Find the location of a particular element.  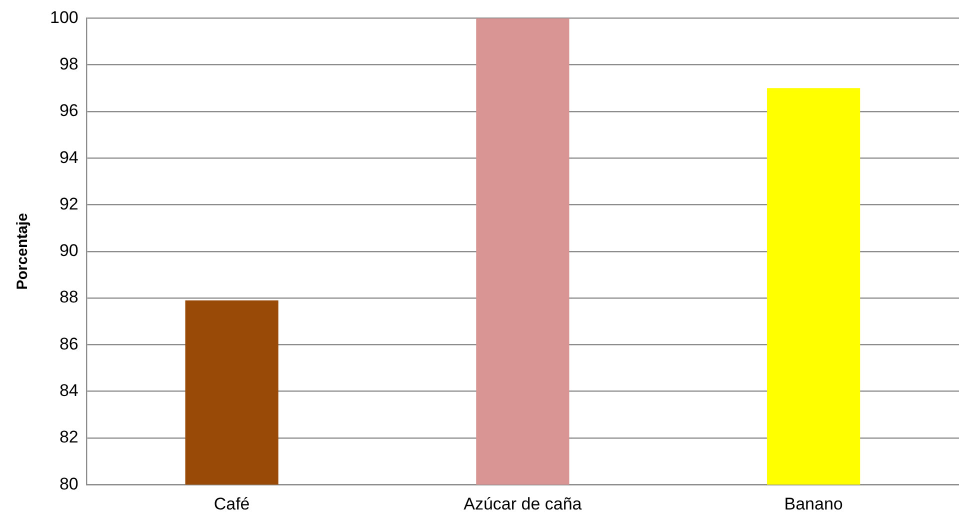

x-tick-label: Azúcar de caña is located at coordinates (523, 504).